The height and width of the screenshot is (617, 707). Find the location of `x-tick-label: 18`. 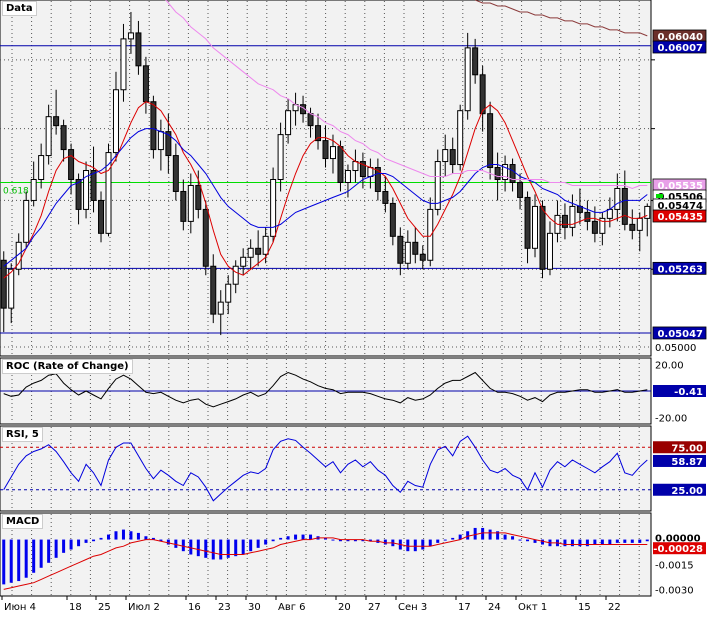

x-tick-label: 18 is located at coordinates (75, 607).